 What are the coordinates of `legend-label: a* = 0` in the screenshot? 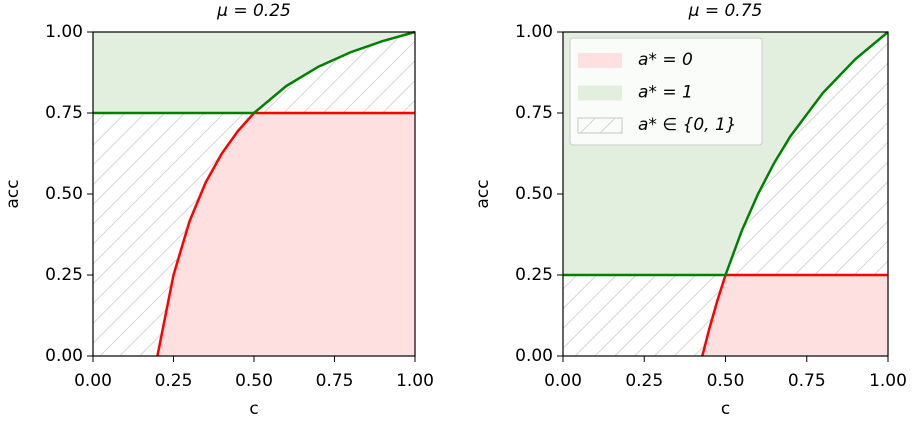 It's located at (665, 60).